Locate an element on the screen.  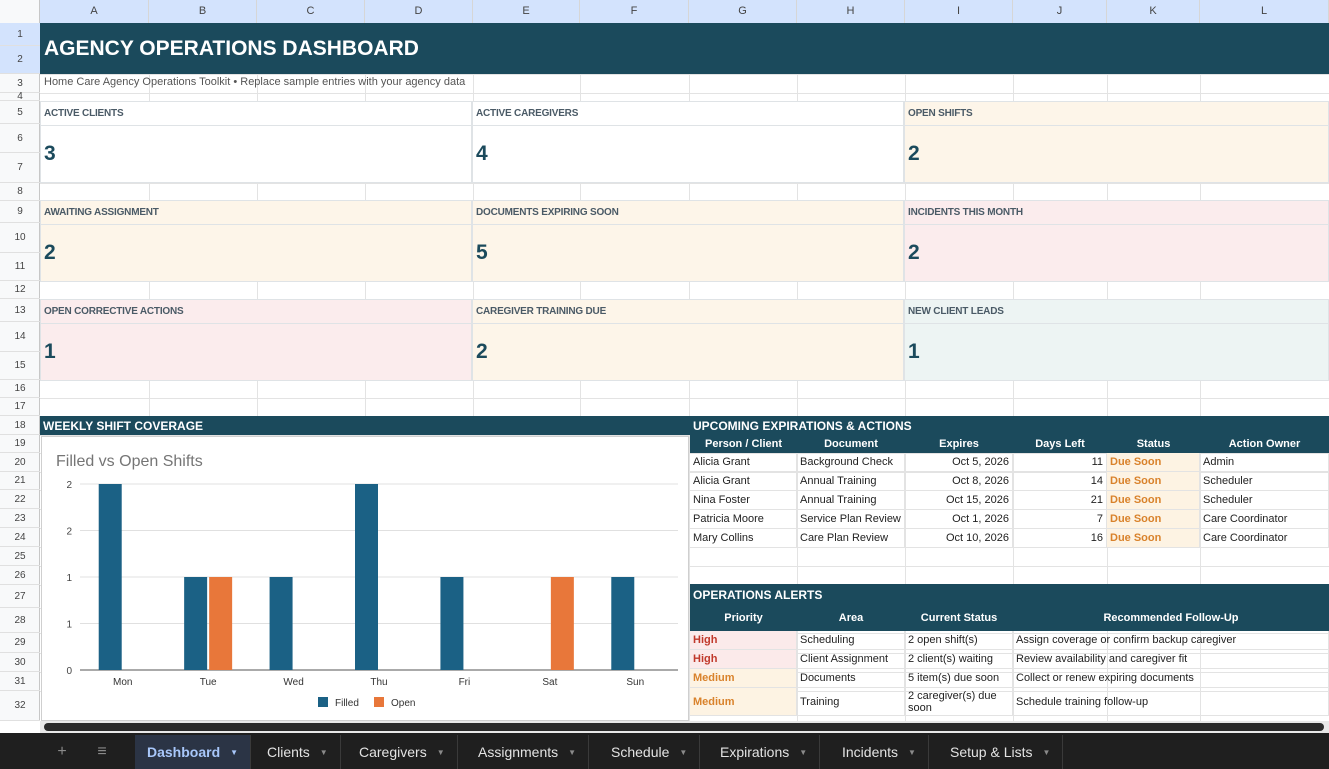
table-cell: Care Coordinator is located at coordinates (1264, 519).